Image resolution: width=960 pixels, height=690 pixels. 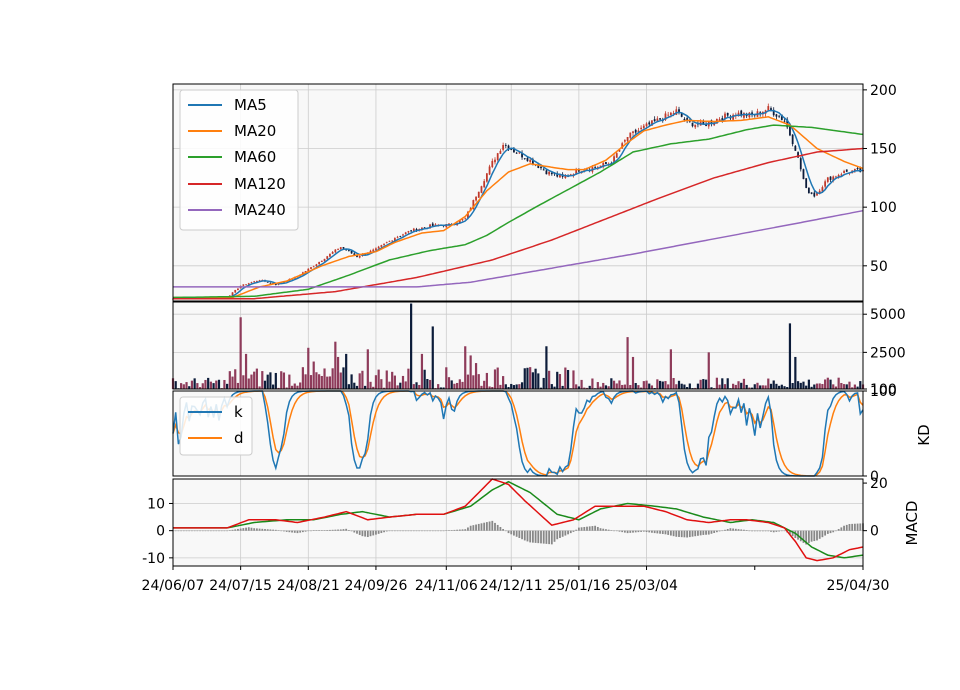 I want to click on price-ytick-label: 200, so click(x=883, y=91).